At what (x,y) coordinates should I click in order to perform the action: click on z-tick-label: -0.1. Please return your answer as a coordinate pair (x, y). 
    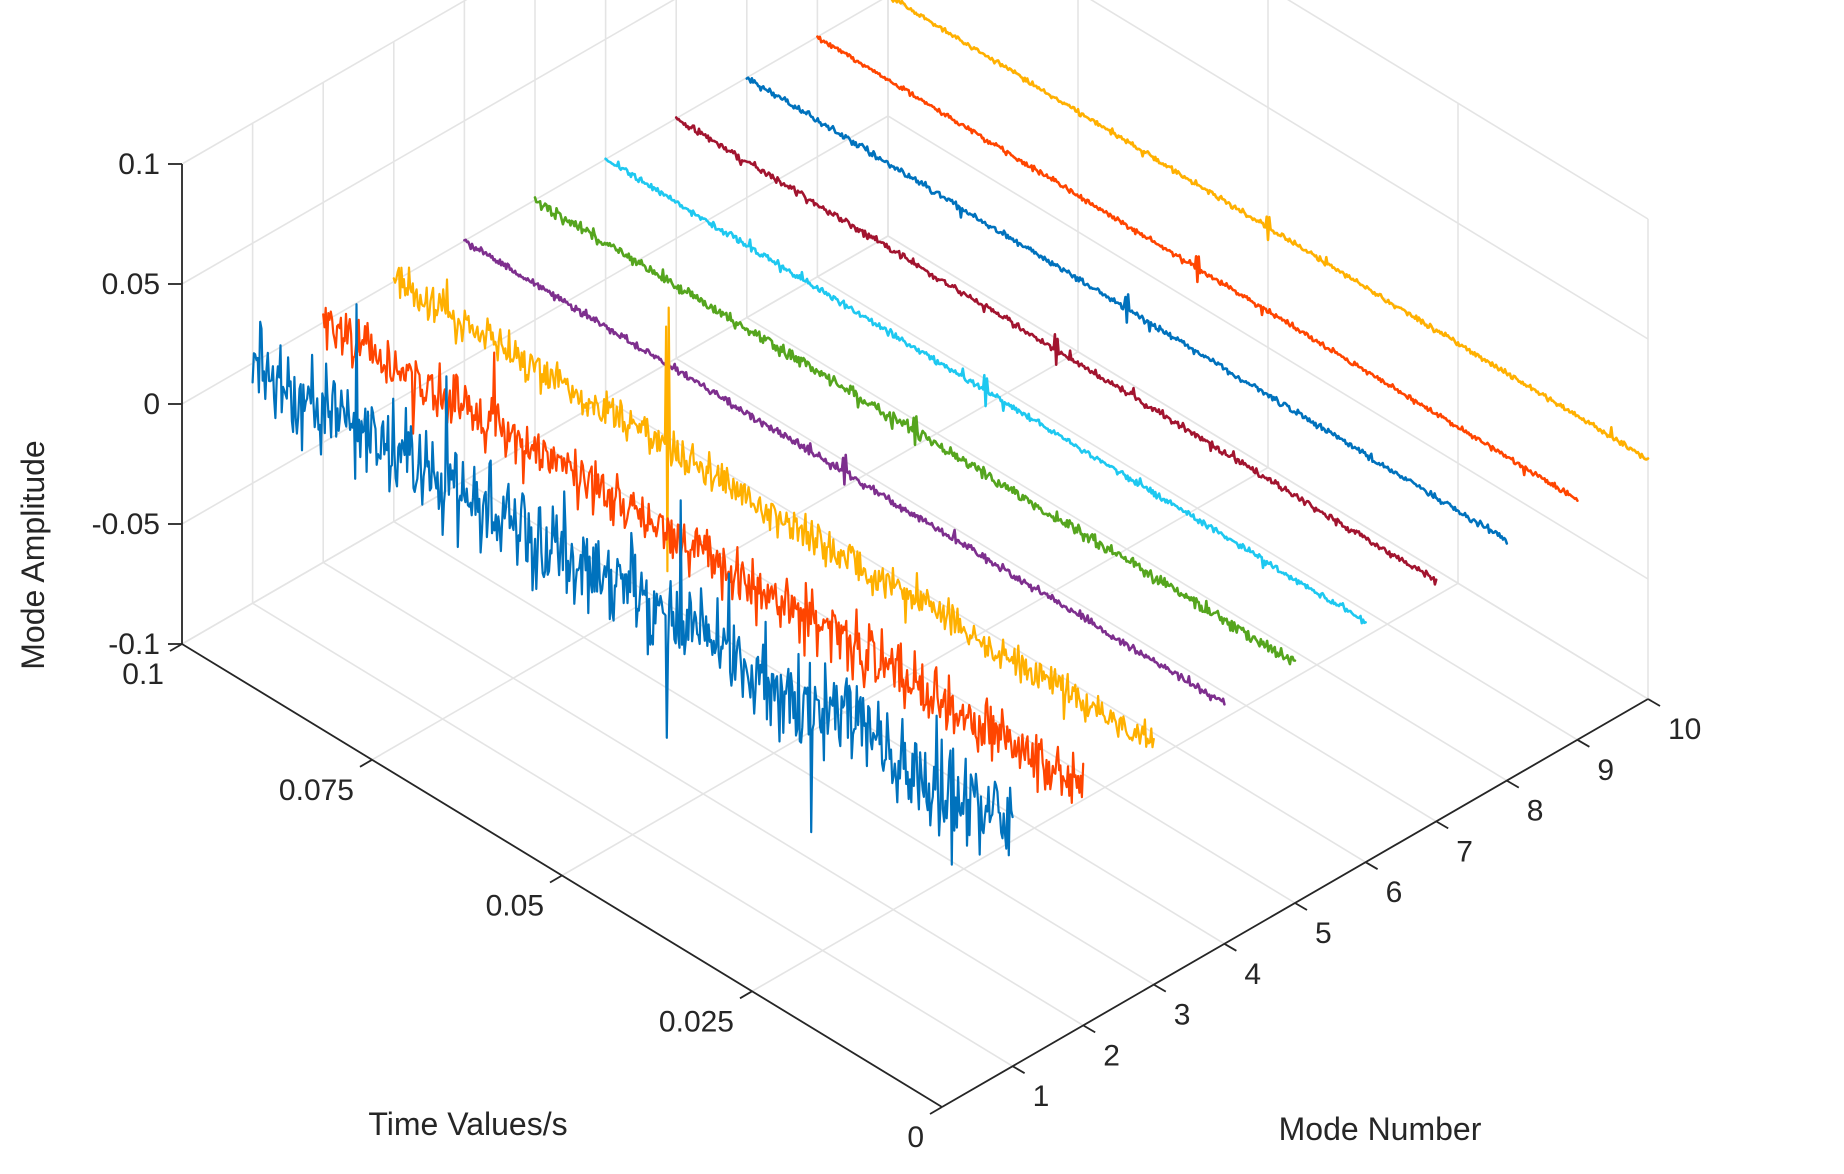
    Looking at the image, I should click on (134, 644).